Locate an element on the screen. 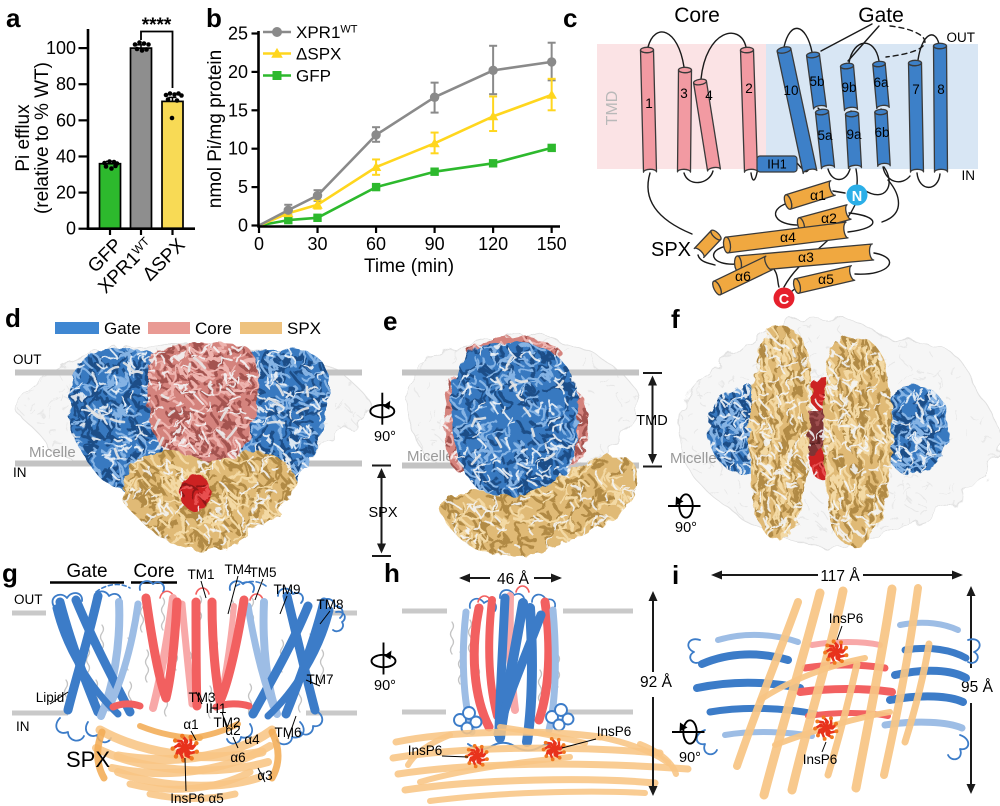 The height and width of the screenshot is (806, 1000). svg-text: TM3 is located at coordinates (202, 697).